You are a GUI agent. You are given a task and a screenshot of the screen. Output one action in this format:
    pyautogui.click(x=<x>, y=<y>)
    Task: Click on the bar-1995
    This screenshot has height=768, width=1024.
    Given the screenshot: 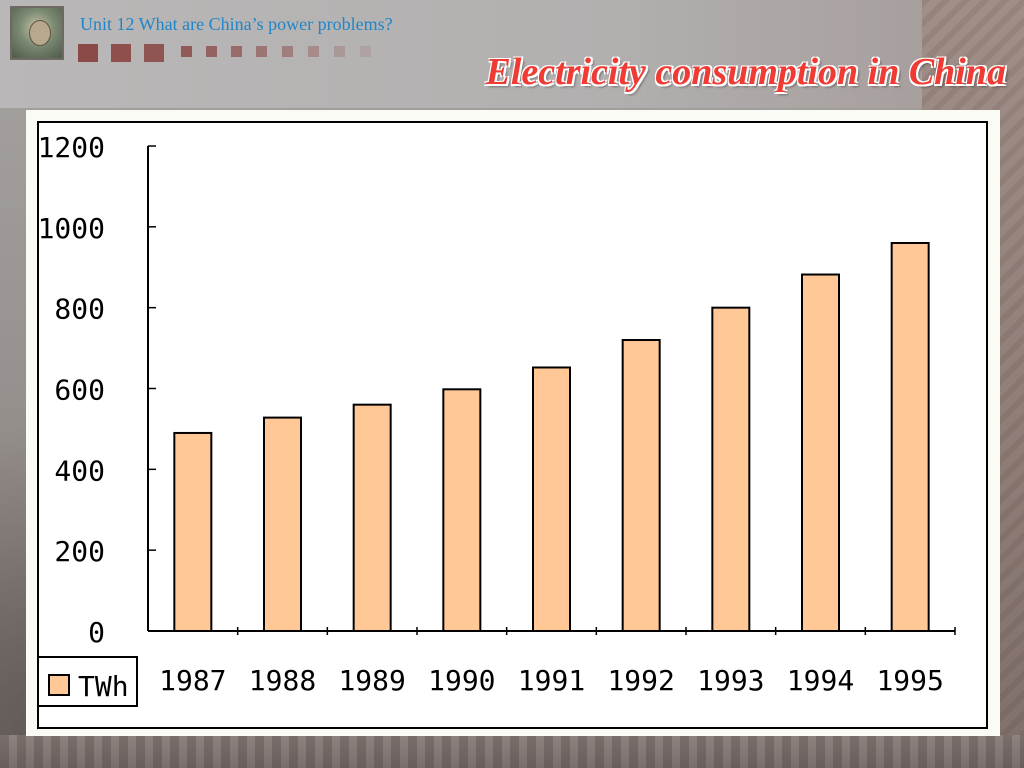 What is the action you would take?
    pyautogui.click(x=910, y=437)
    